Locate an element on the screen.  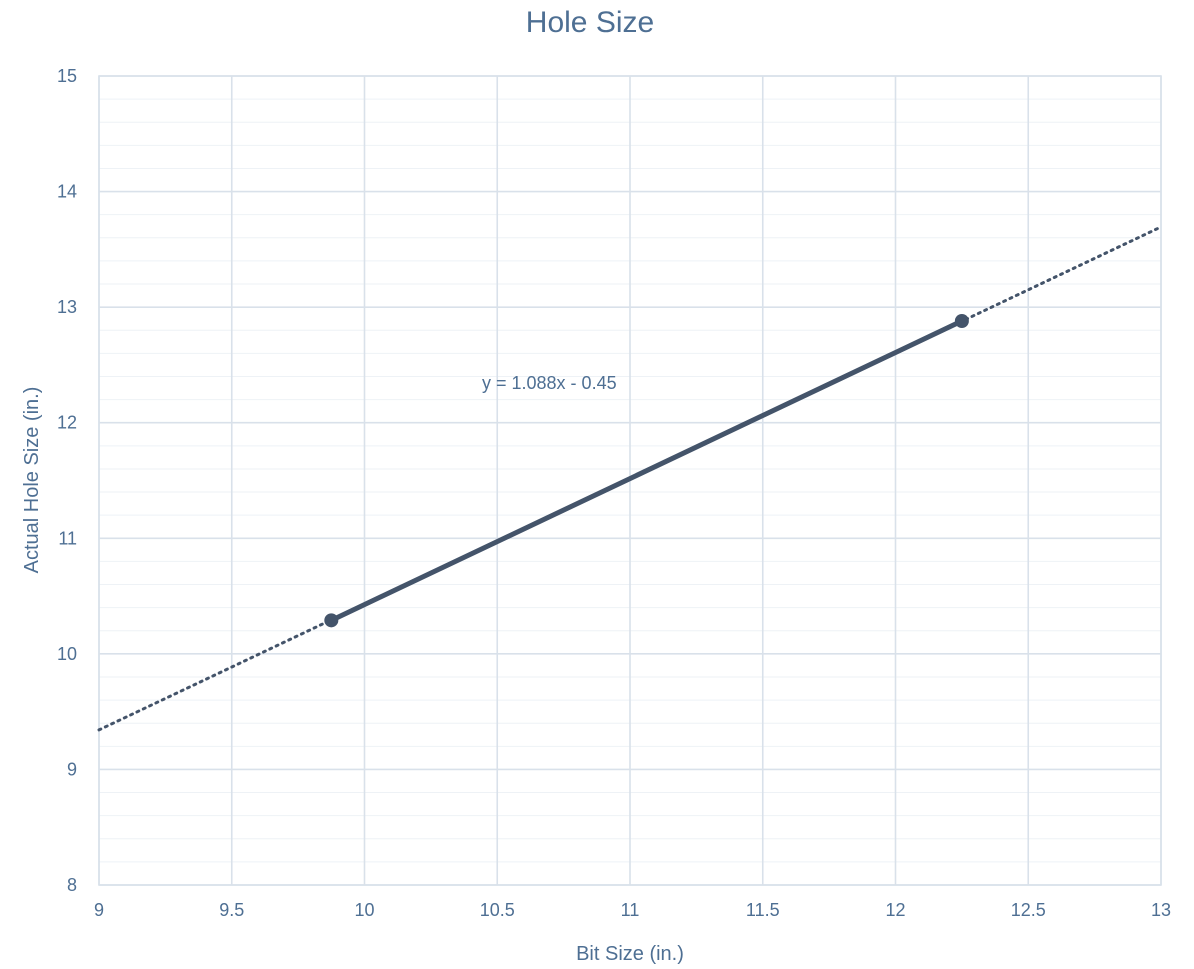
x-tick-label: 11.5 is located at coordinates (763, 910).